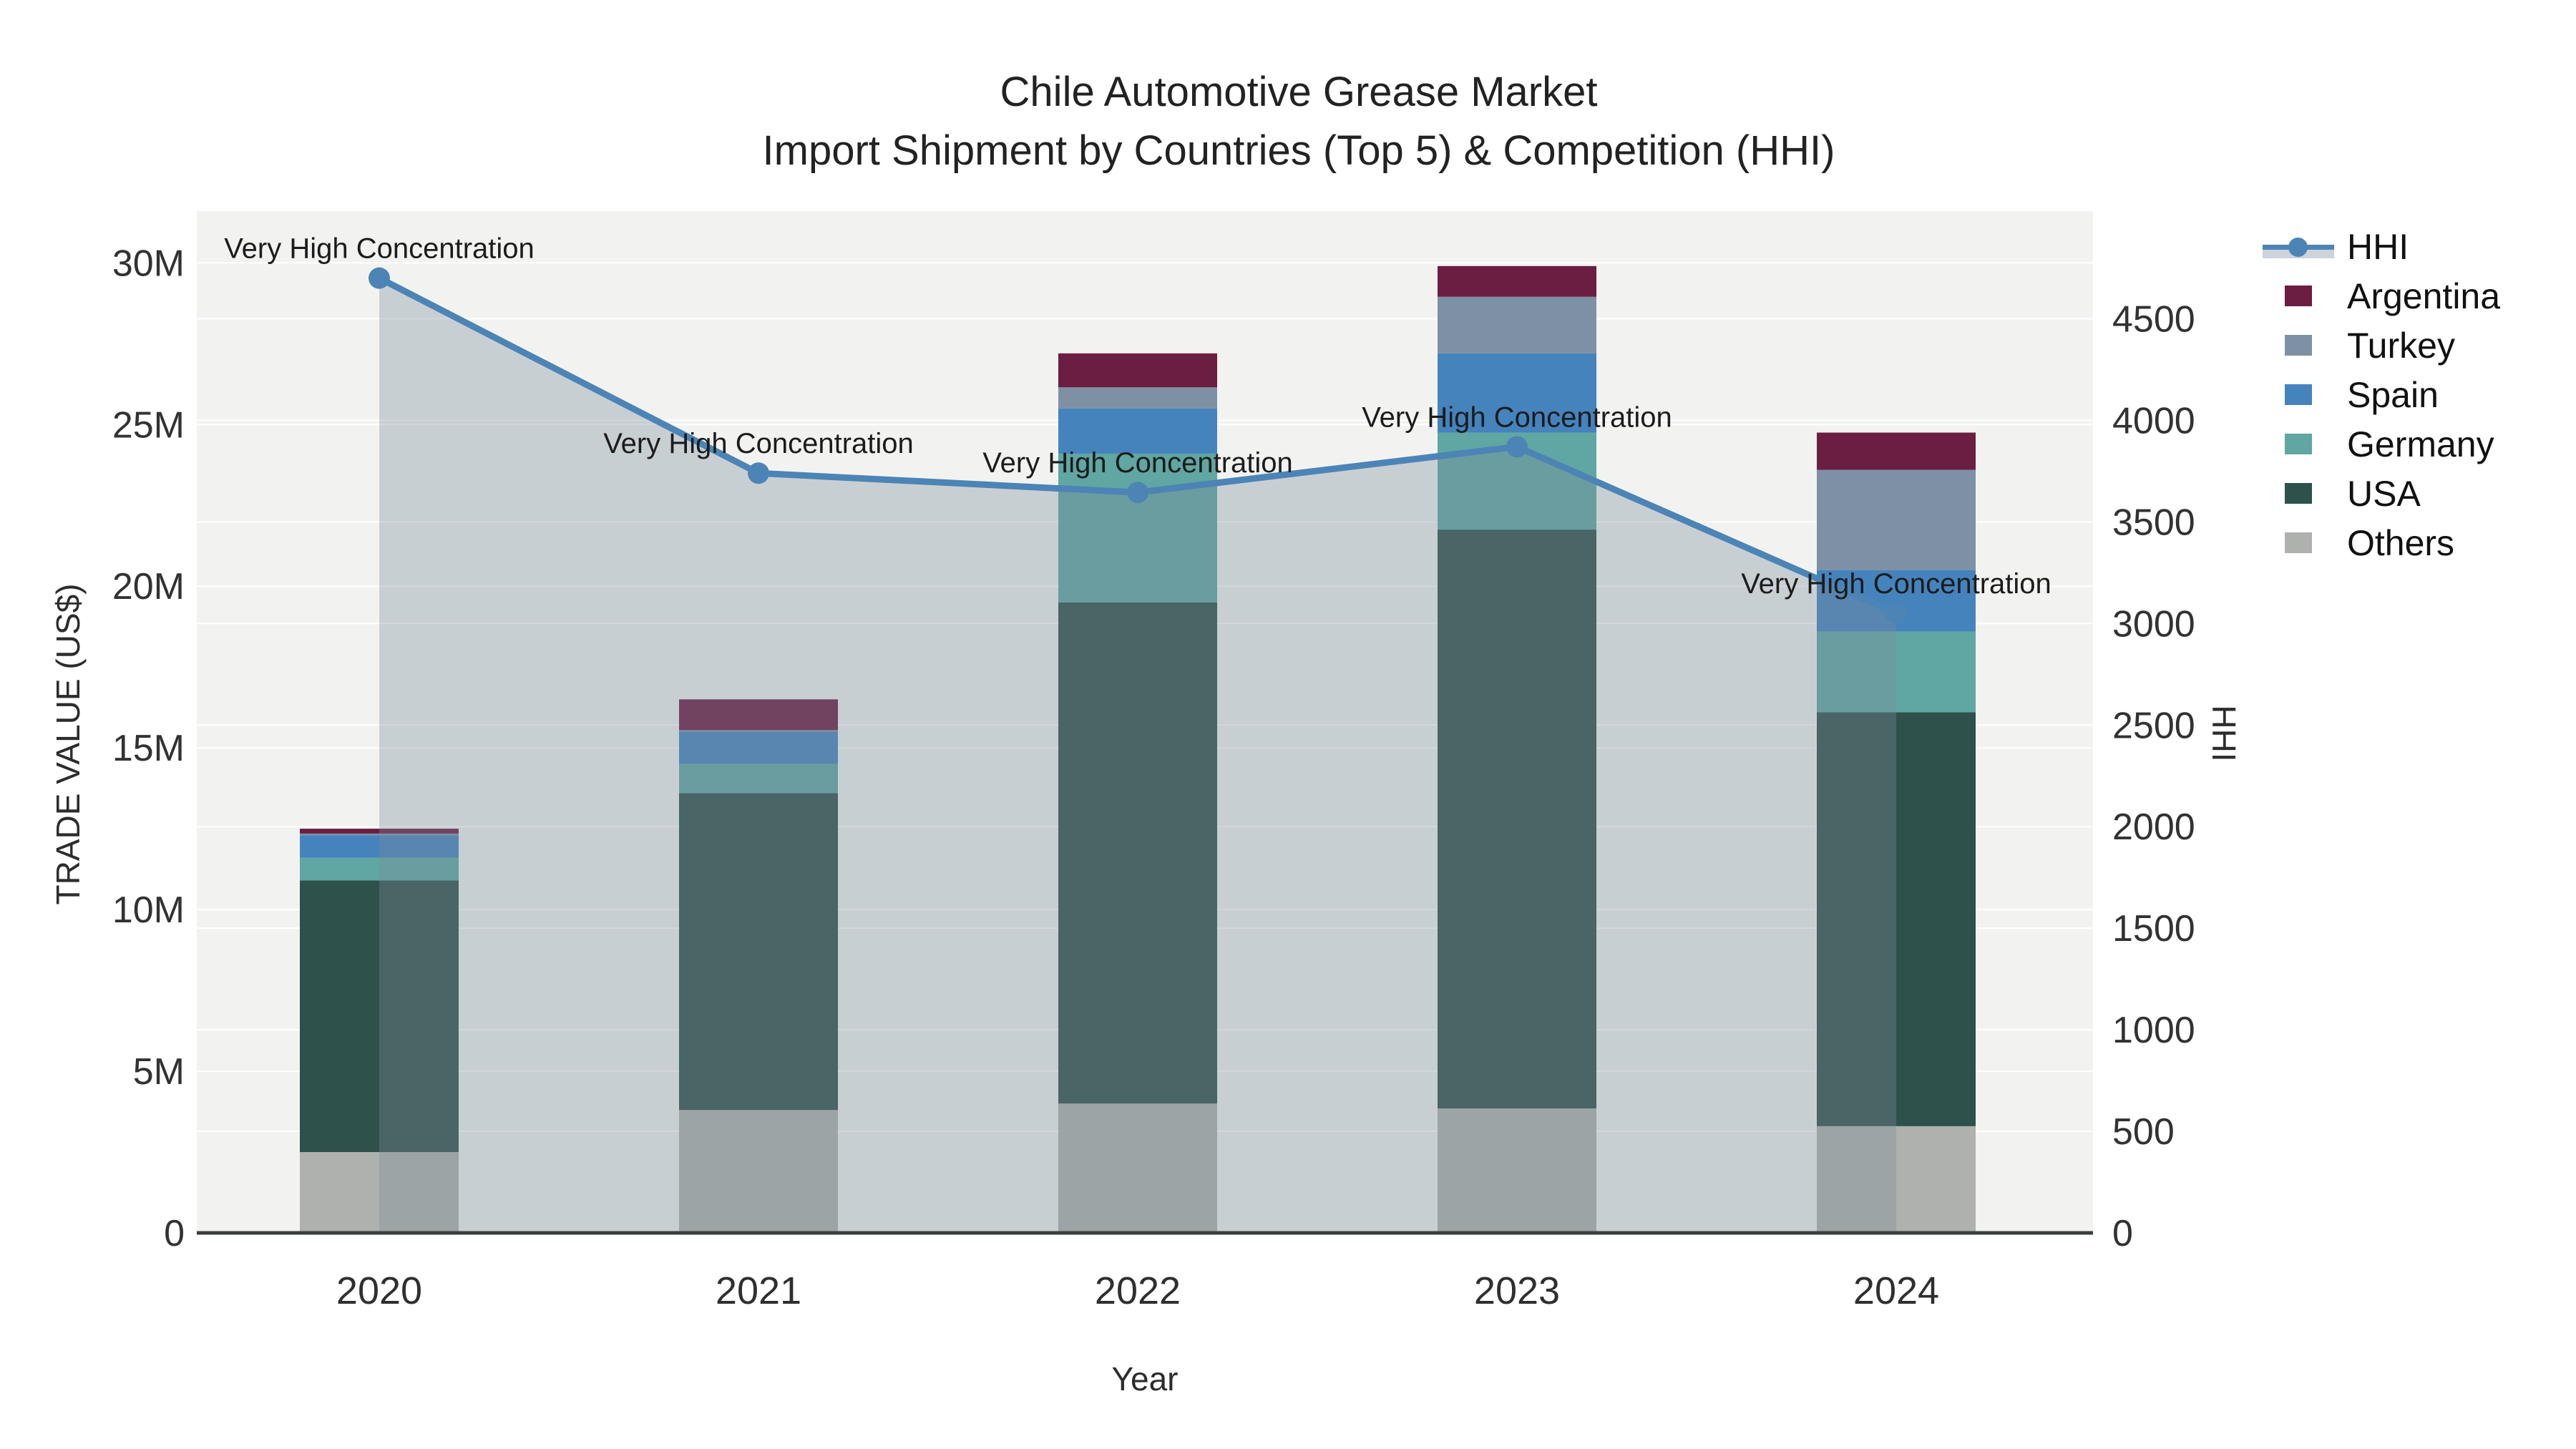 The height and width of the screenshot is (1449, 2576). What do you see at coordinates (2153, 929) in the screenshot?
I see `right-axis-tick: 1500` at bounding box center [2153, 929].